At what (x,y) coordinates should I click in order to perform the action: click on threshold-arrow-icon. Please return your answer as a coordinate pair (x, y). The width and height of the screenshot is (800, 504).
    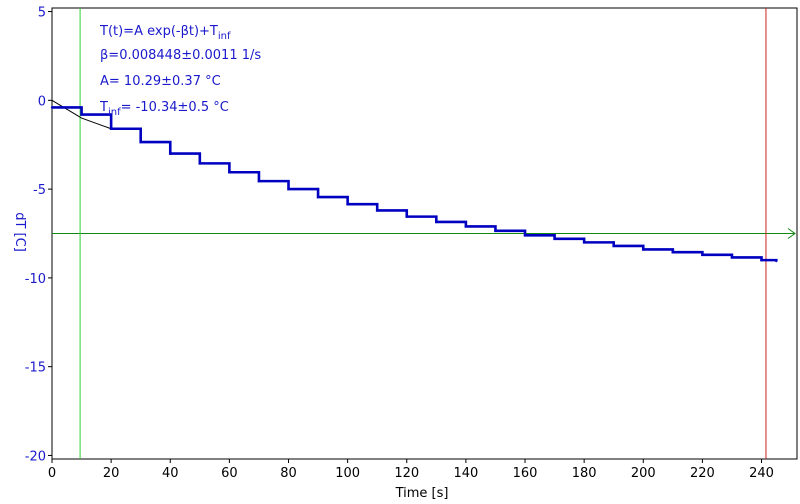
    Looking at the image, I should click on (791, 233).